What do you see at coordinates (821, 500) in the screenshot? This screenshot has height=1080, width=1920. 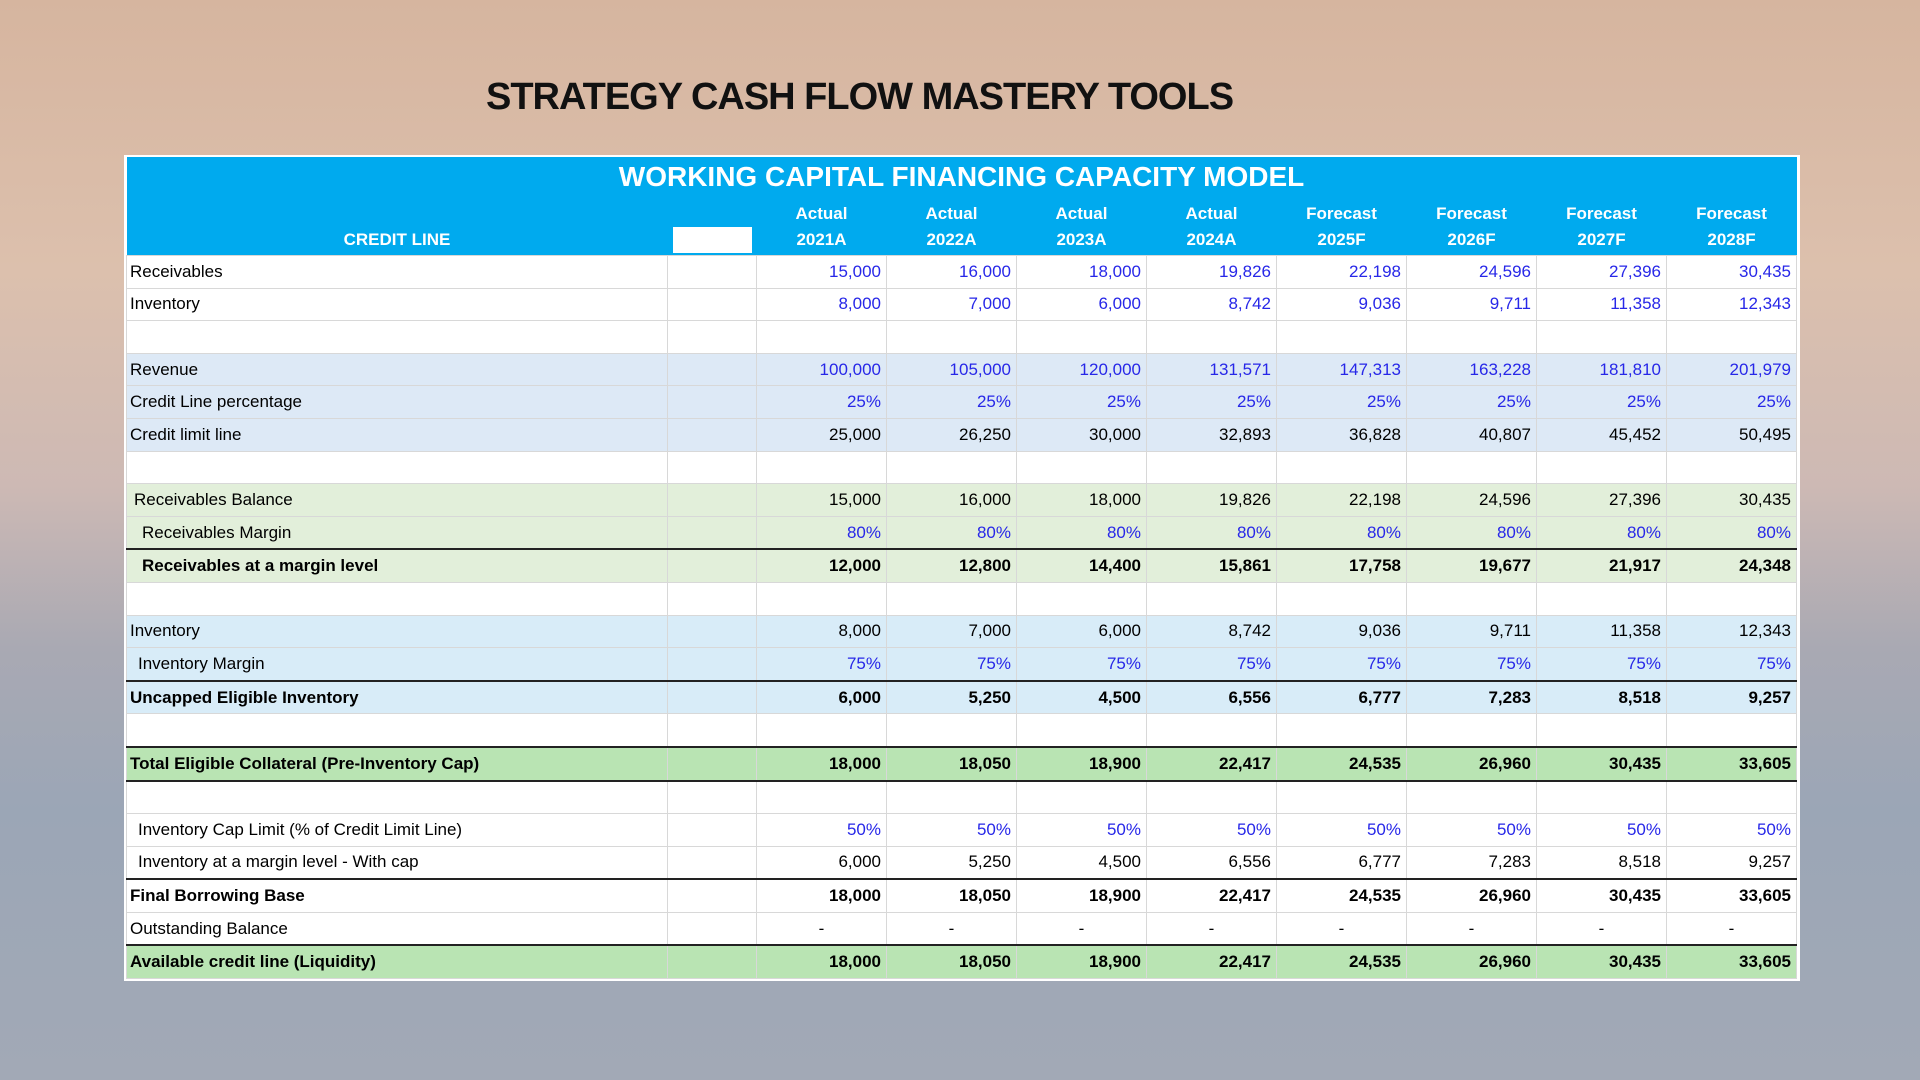 I see `value-cell: 15,000` at bounding box center [821, 500].